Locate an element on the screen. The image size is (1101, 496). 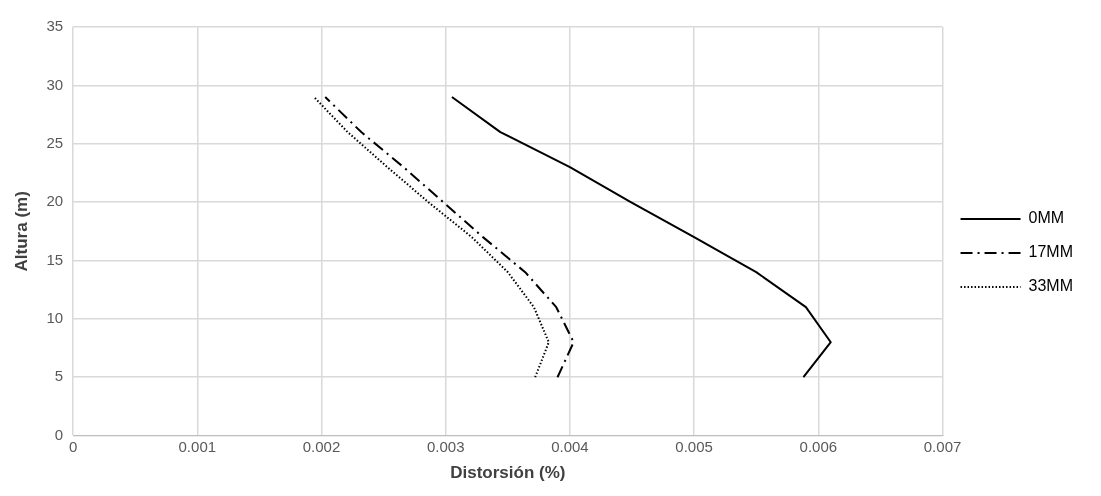
y-tick-label: 15 is located at coordinates (55, 259).